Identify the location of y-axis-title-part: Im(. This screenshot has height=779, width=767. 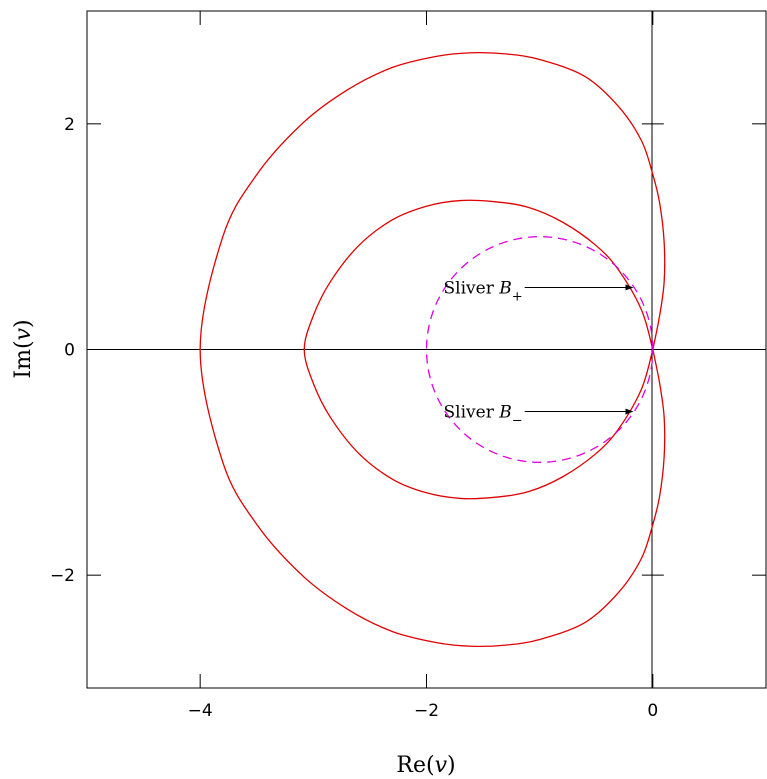
(23, 359).